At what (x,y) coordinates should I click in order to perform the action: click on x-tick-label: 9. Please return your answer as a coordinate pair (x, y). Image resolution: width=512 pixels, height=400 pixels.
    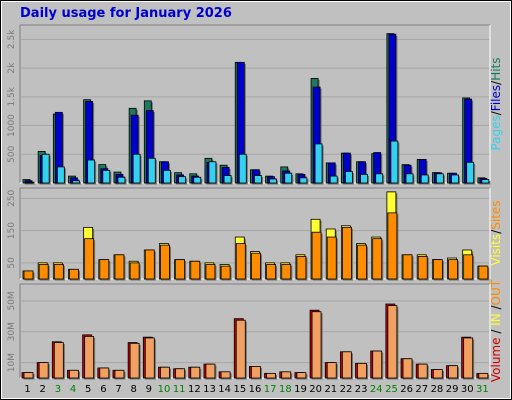
    Looking at the image, I should click on (149, 389).